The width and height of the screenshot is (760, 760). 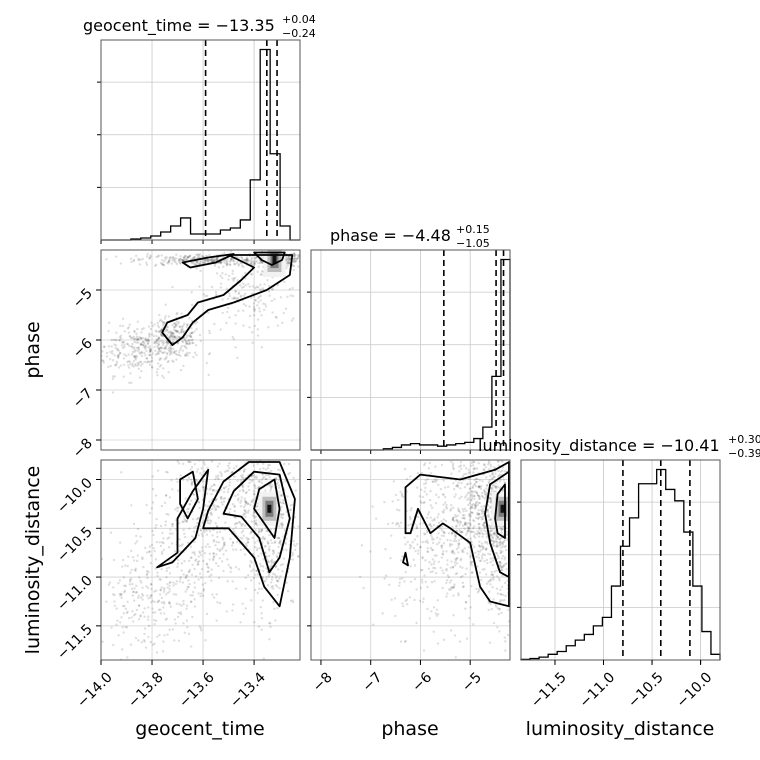 I want to click on pair-panel-phase-luminosity_distance, so click(x=426, y=560).